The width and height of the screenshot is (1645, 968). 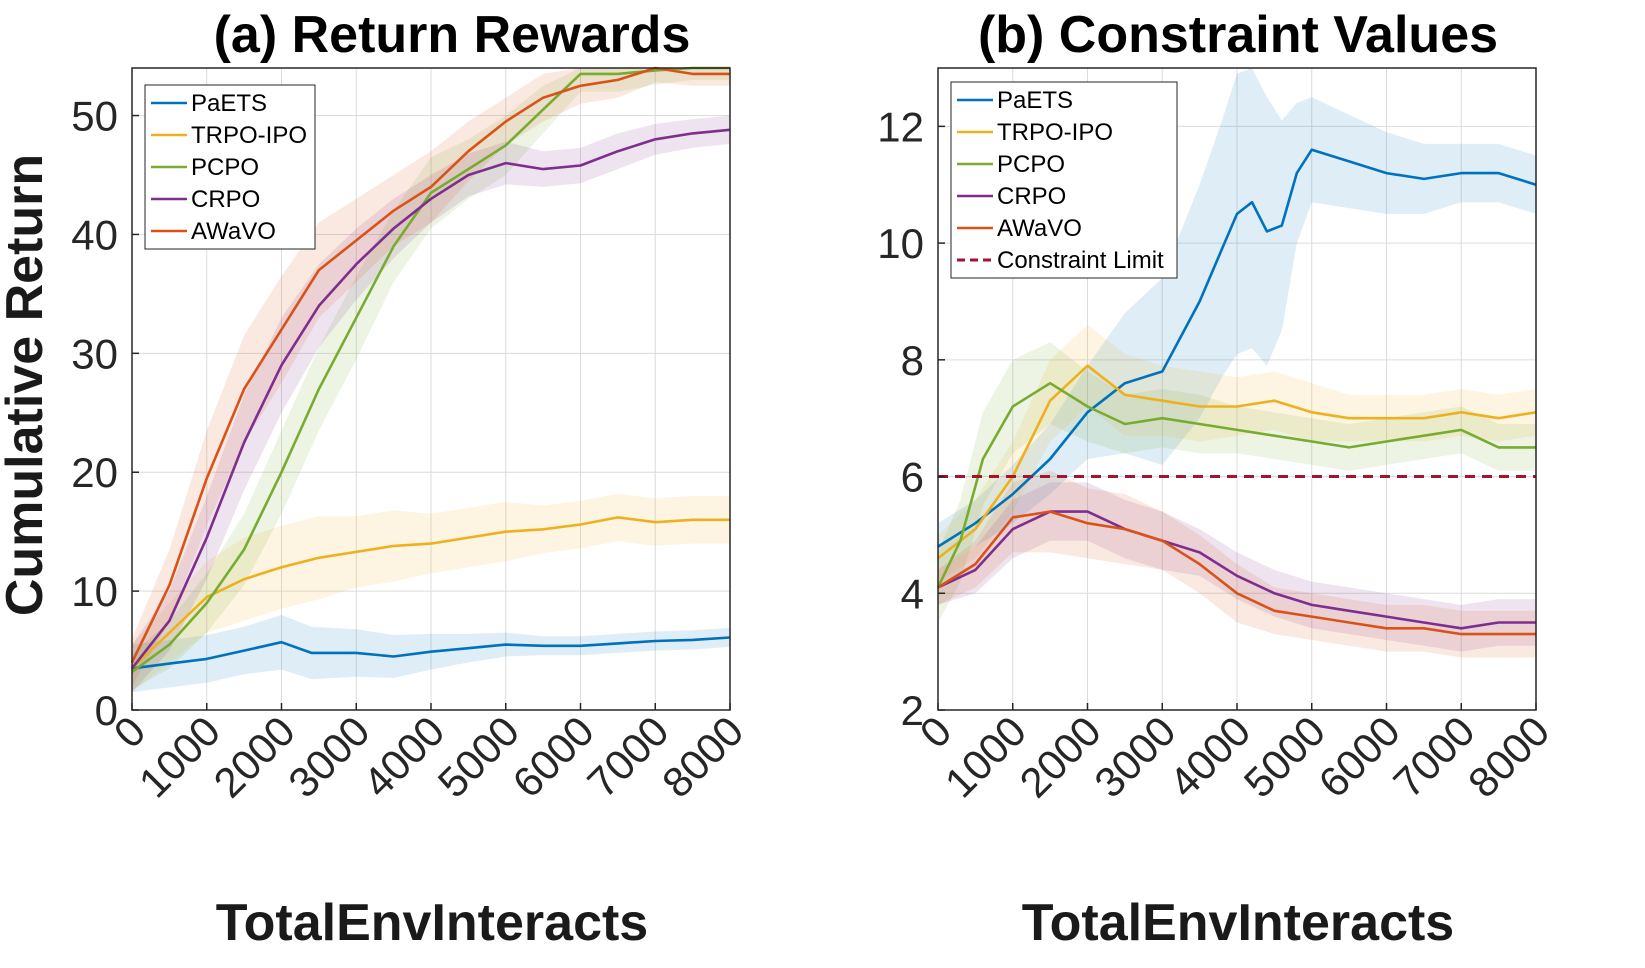 What do you see at coordinates (1508, 756) in the screenshot?
I see `x-tick-label-b-8000: 8000` at bounding box center [1508, 756].